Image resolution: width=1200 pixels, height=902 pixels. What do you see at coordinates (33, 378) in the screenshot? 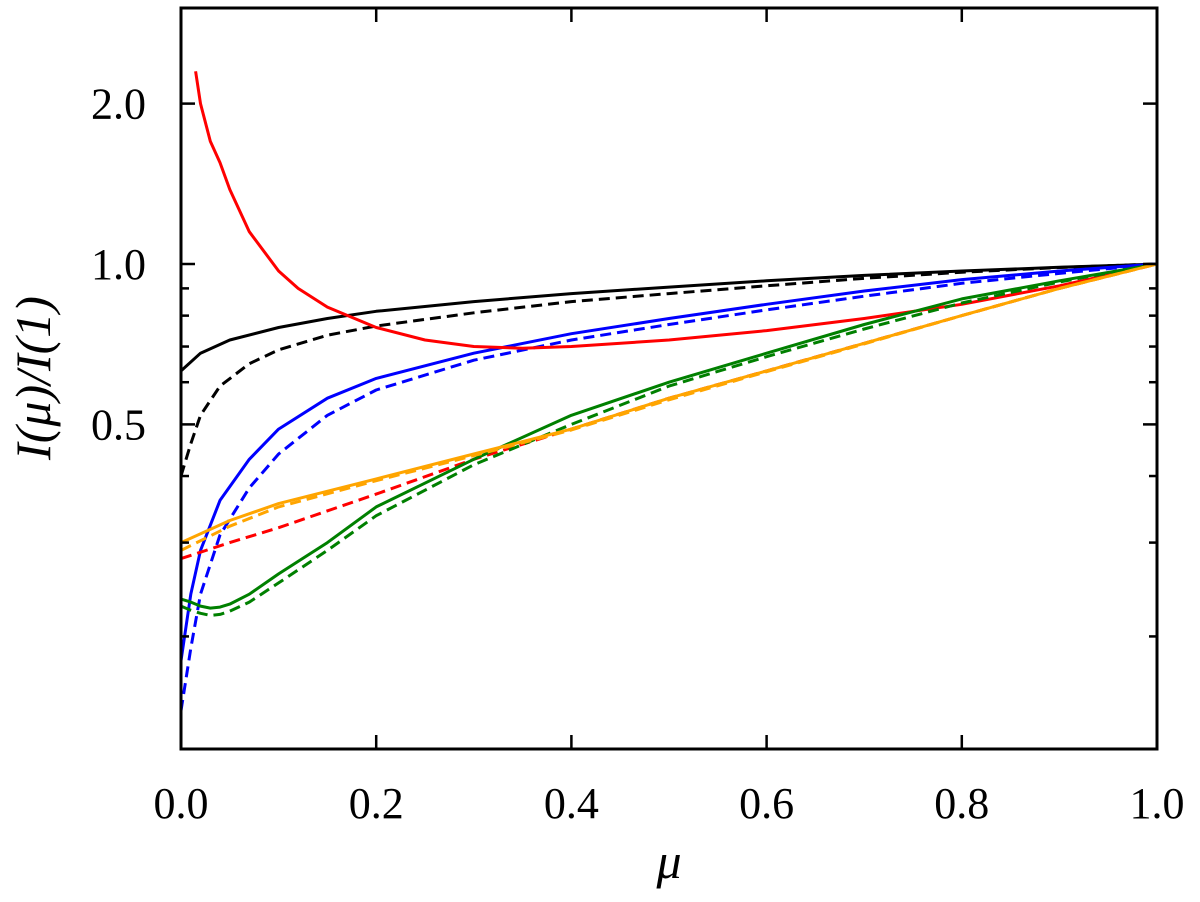
I see `y-axis-label: I(μ)/I(1)` at bounding box center [33, 378].